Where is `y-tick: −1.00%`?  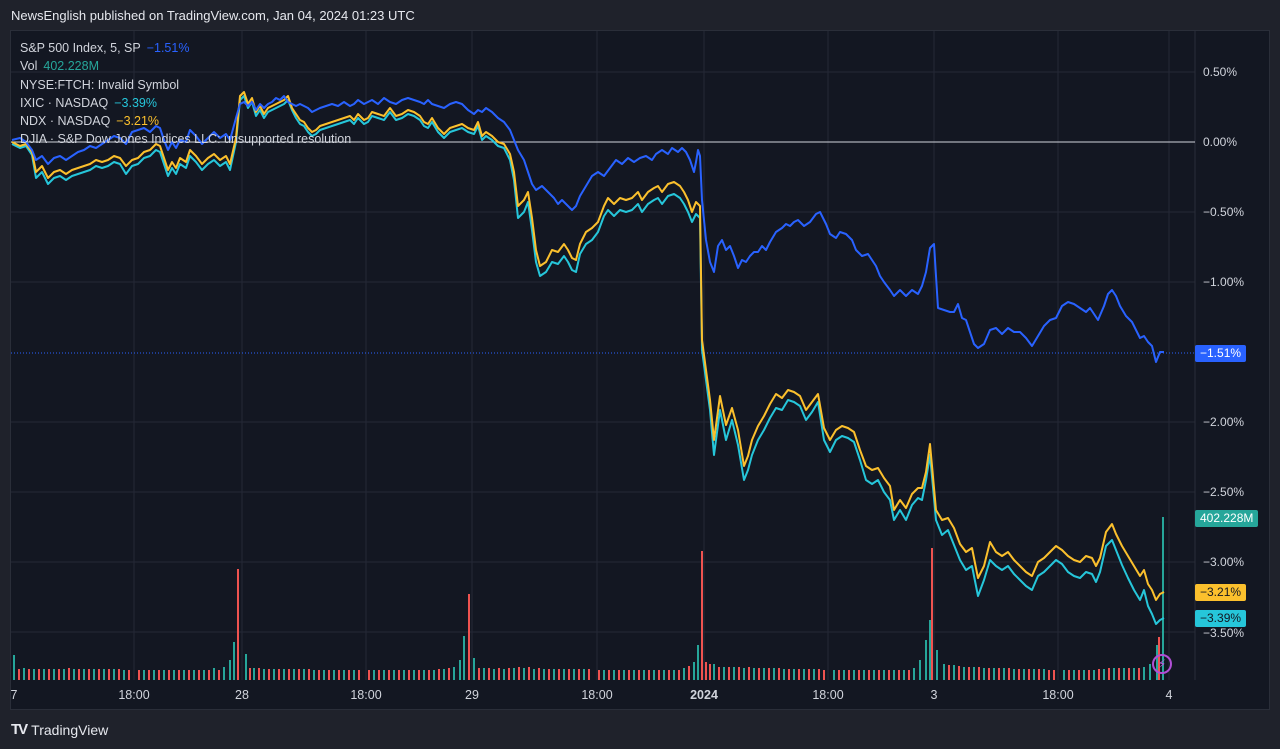
y-tick: −1.00% is located at coordinates (1224, 282).